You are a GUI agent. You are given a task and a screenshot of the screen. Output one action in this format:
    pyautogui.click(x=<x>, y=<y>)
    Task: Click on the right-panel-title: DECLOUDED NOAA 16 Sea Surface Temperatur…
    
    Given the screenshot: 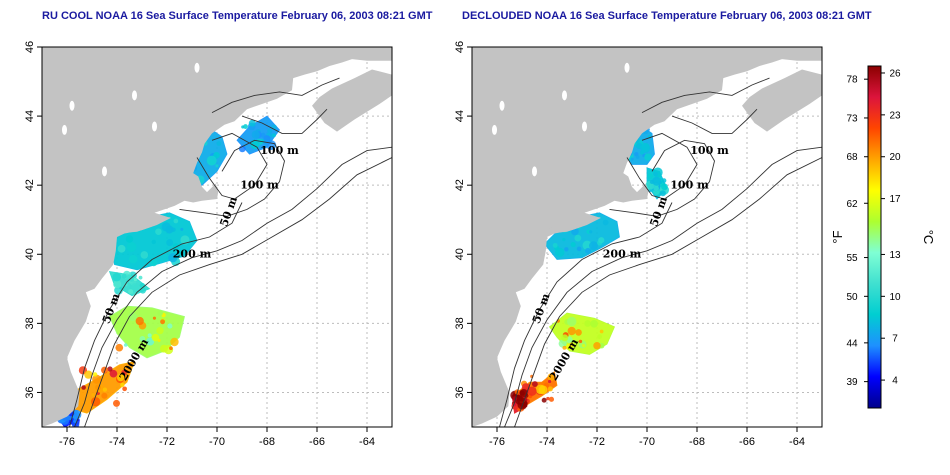 What is the action you would take?
    pyautogui.click(x=667, y=16)
    